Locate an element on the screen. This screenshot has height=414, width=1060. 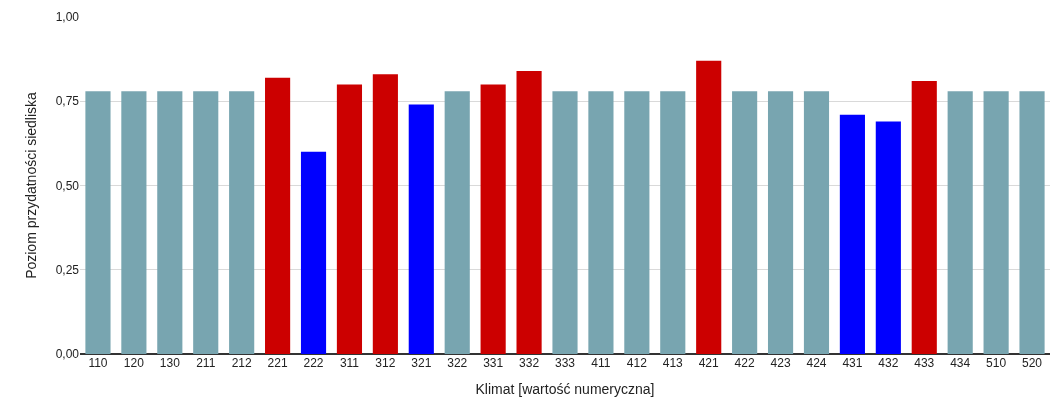
y-tick-label: 1,00 is located at coordinates (67, 17).